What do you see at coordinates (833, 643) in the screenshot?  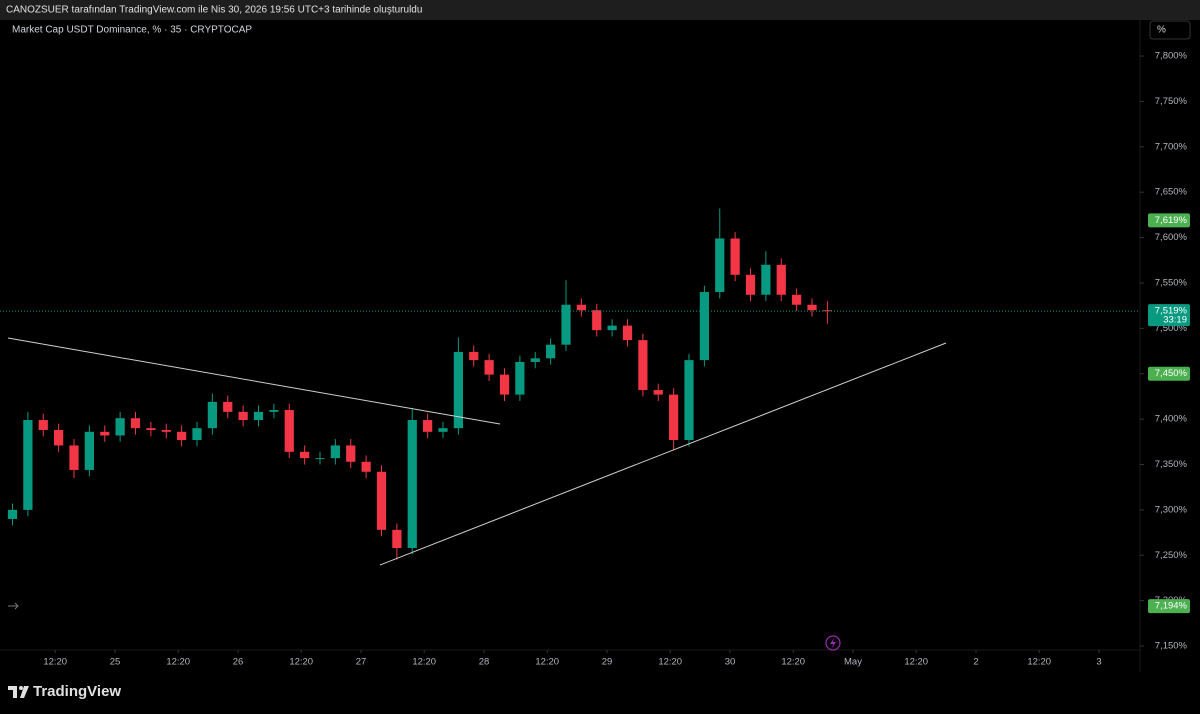 I see `alert-icon` at bounding box center [833, 643].